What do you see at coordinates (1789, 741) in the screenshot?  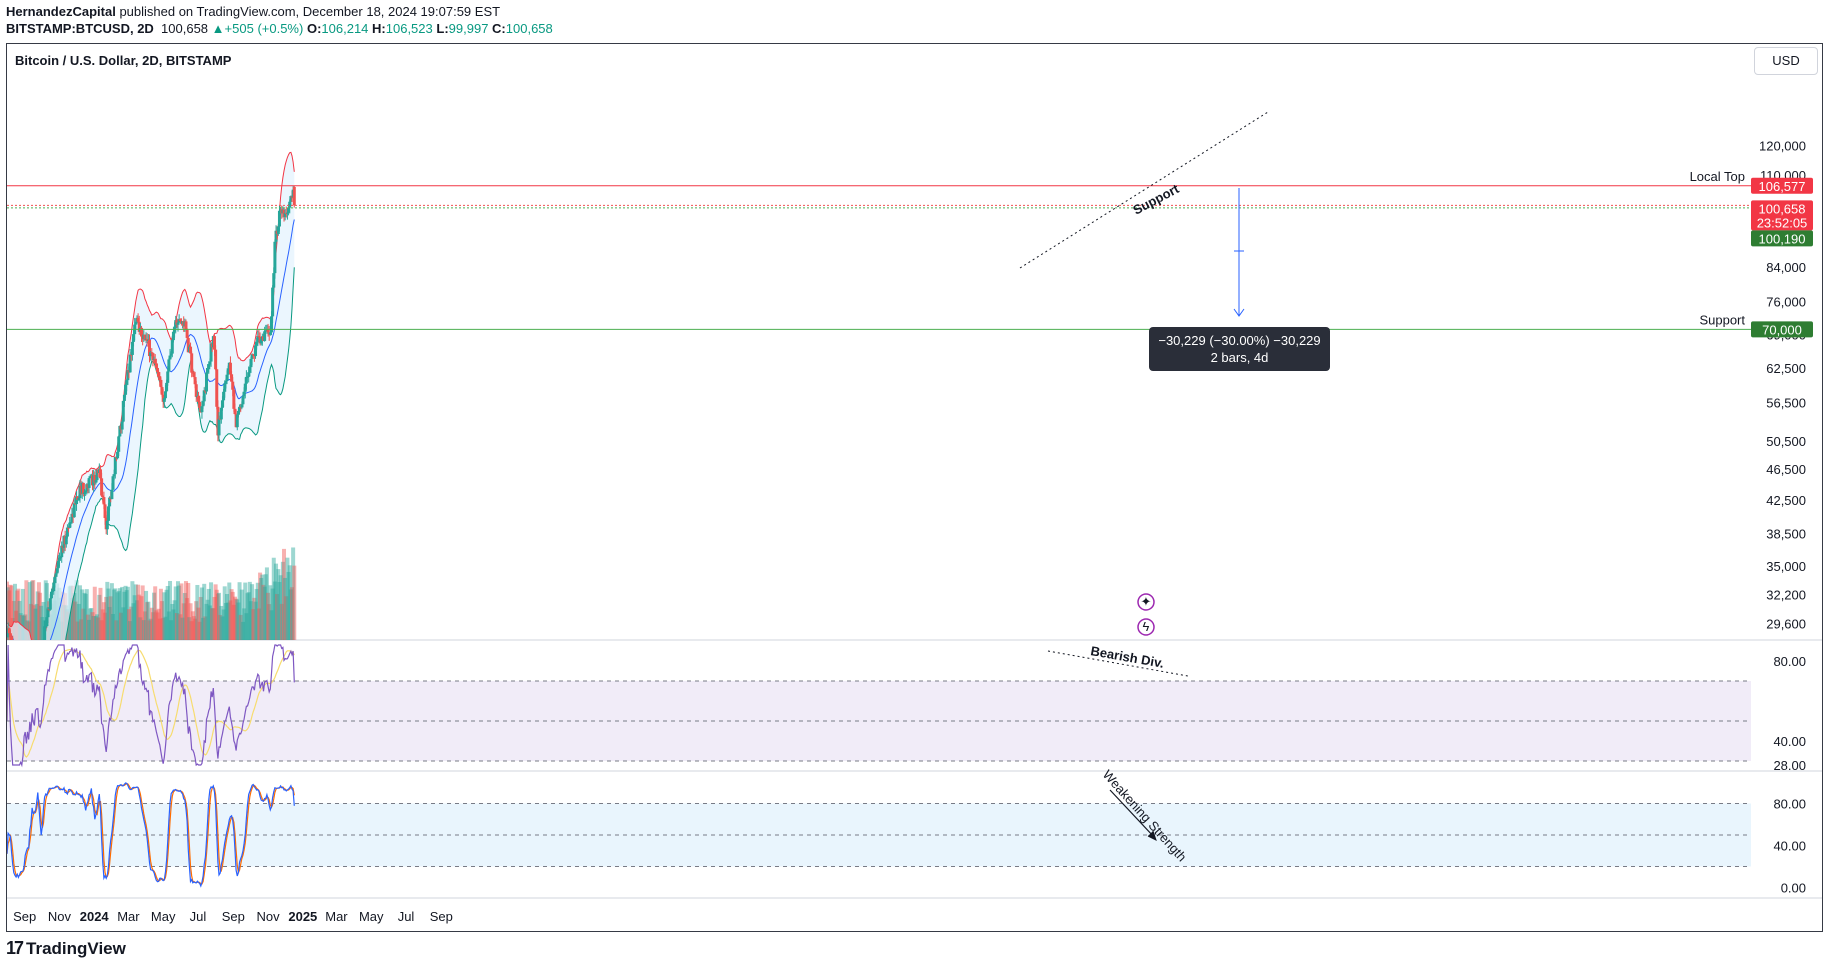 I see `rsi-tick-label: 40.00` at bounding box center [1789, 741].